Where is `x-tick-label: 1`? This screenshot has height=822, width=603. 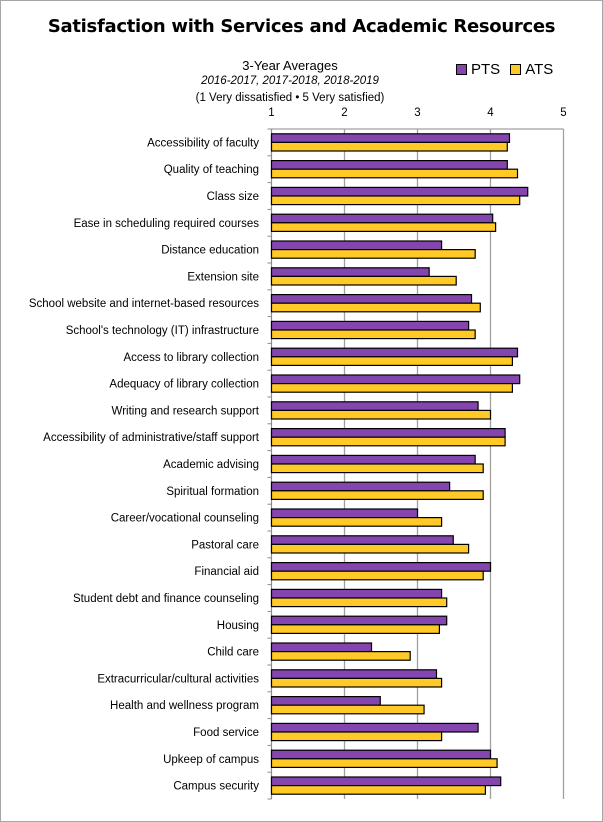
x-tick-label: 1 is located at coordinates (271, 113).